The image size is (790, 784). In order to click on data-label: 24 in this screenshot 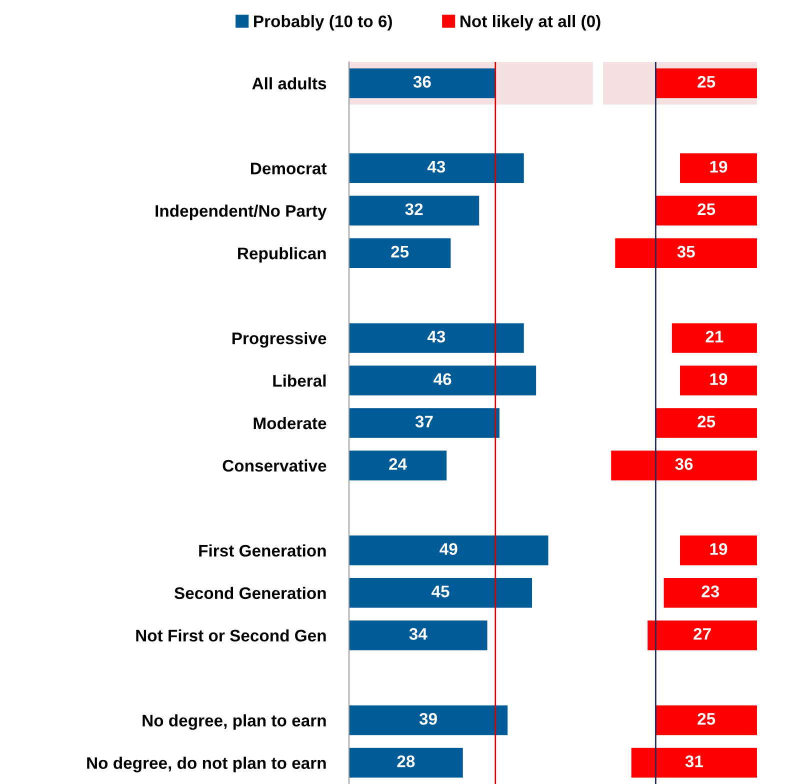, I will do `click(398, 464)`.